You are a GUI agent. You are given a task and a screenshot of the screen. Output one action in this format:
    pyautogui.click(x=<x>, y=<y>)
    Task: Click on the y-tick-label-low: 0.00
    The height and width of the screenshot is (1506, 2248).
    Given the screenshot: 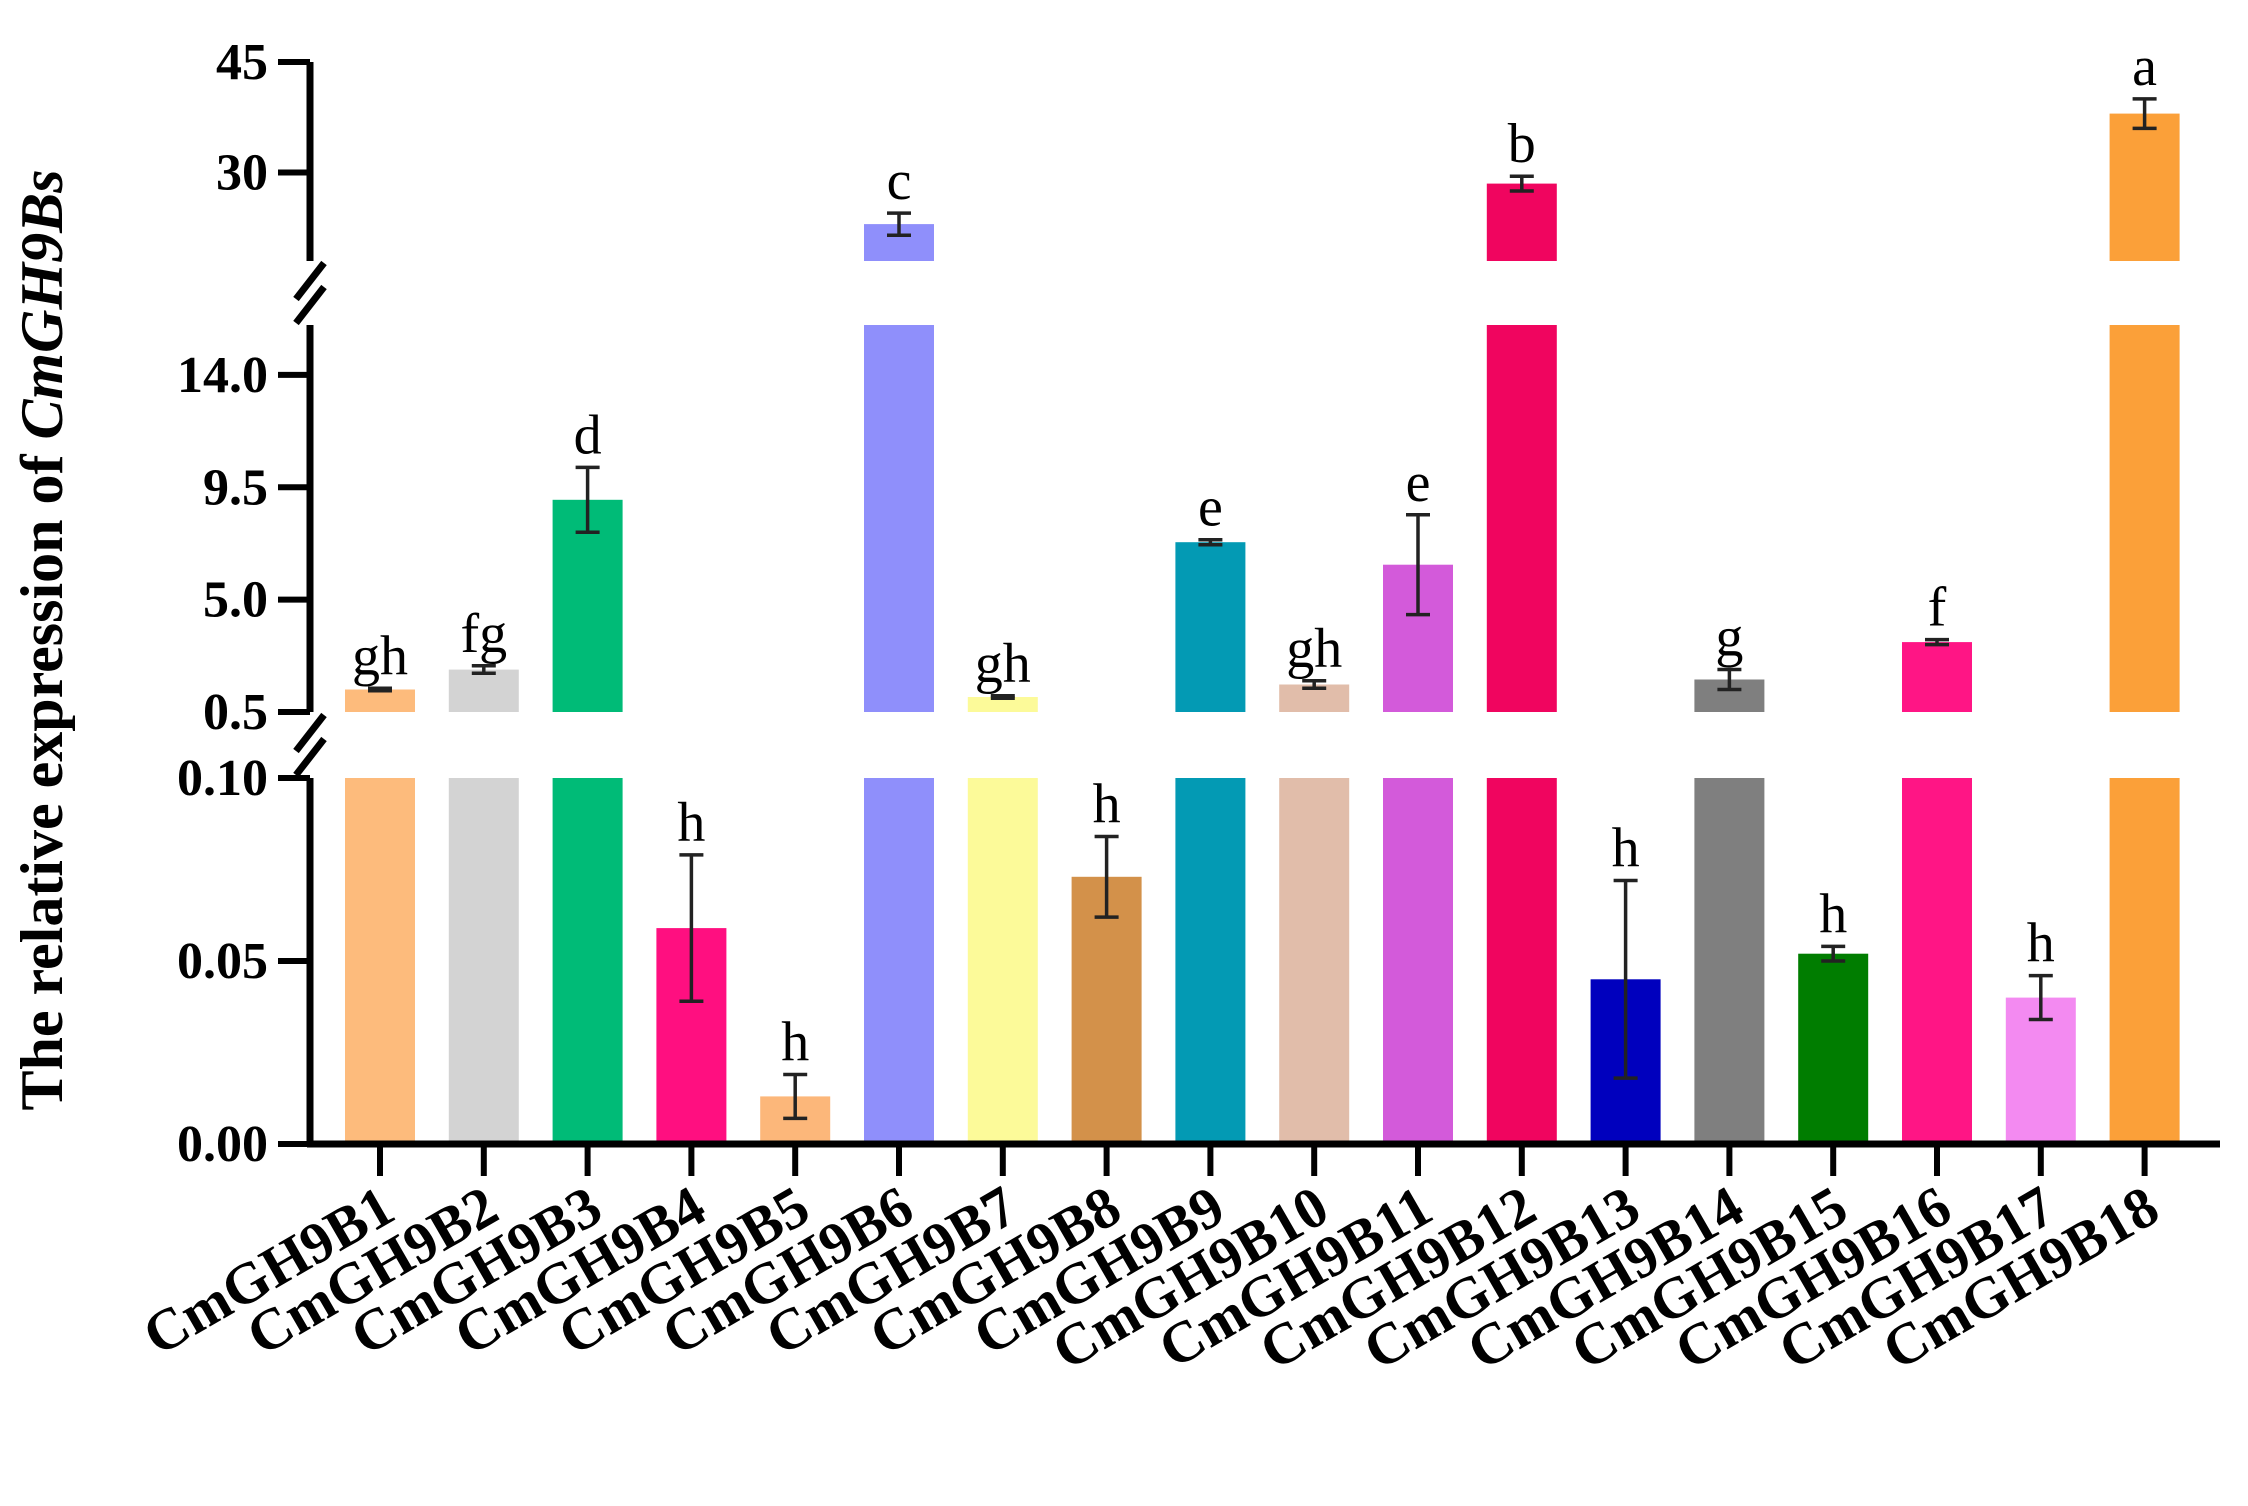 What is the action you would take?
    pyautogui.click(x=222, y=1144)
    